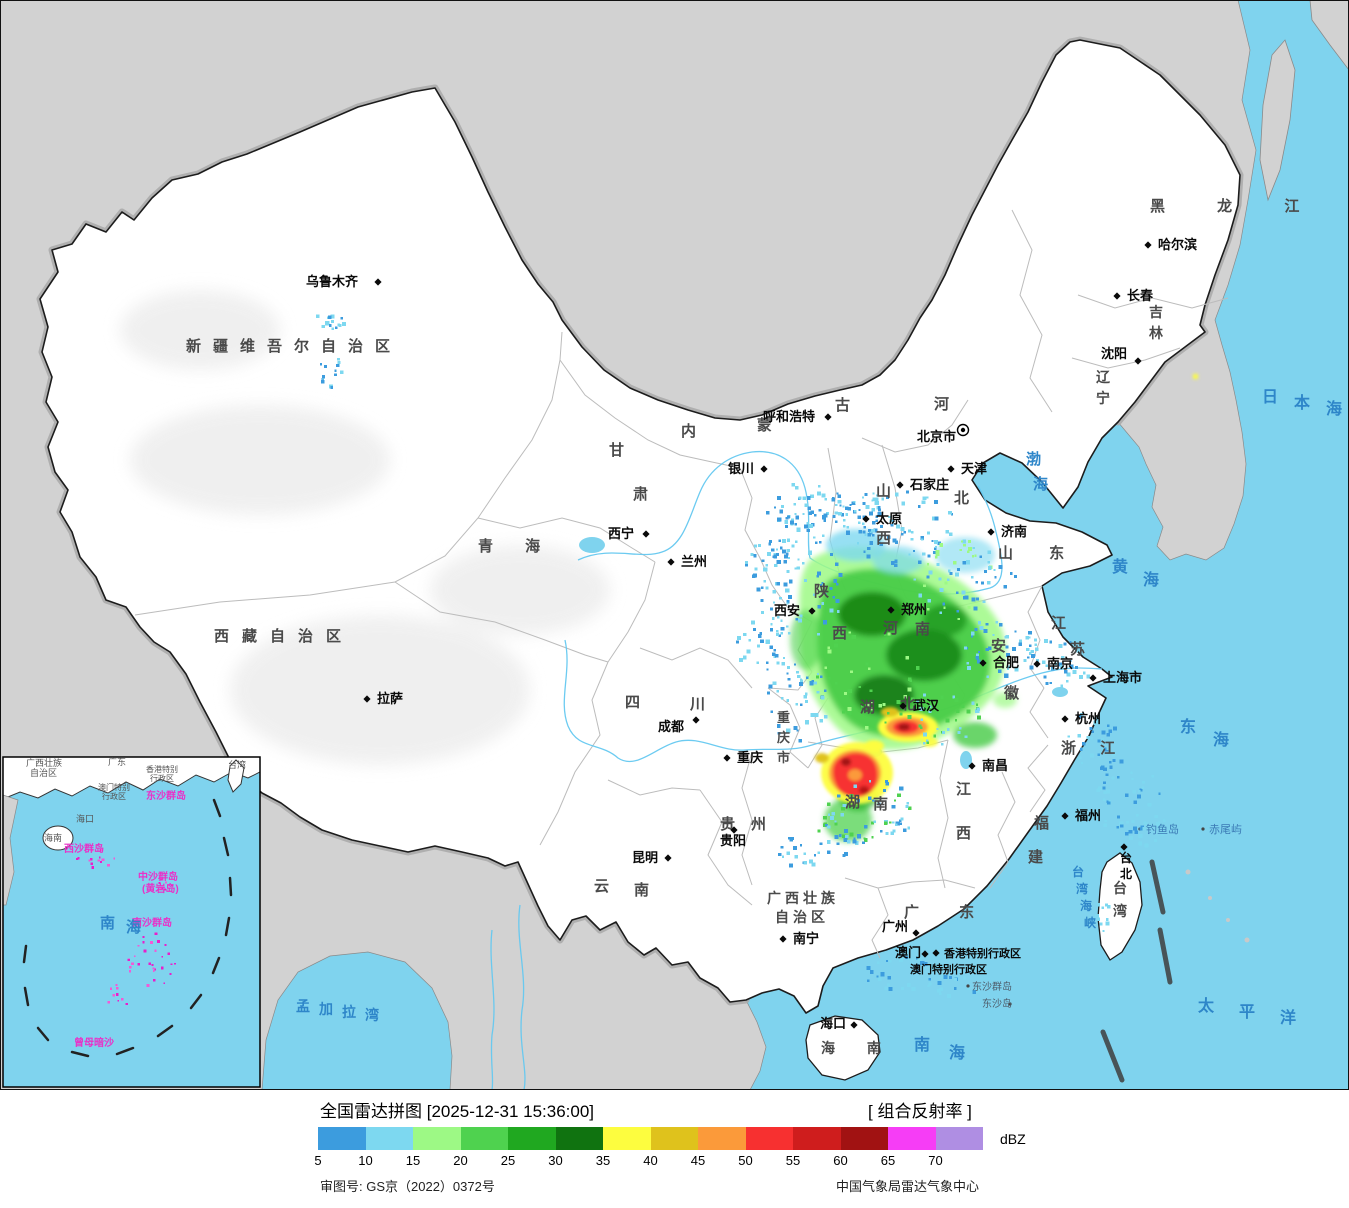  What do you see at coordinates (941, 404) in the screenshot?
I see `province-label: 河` at bounding box center [941, 404].